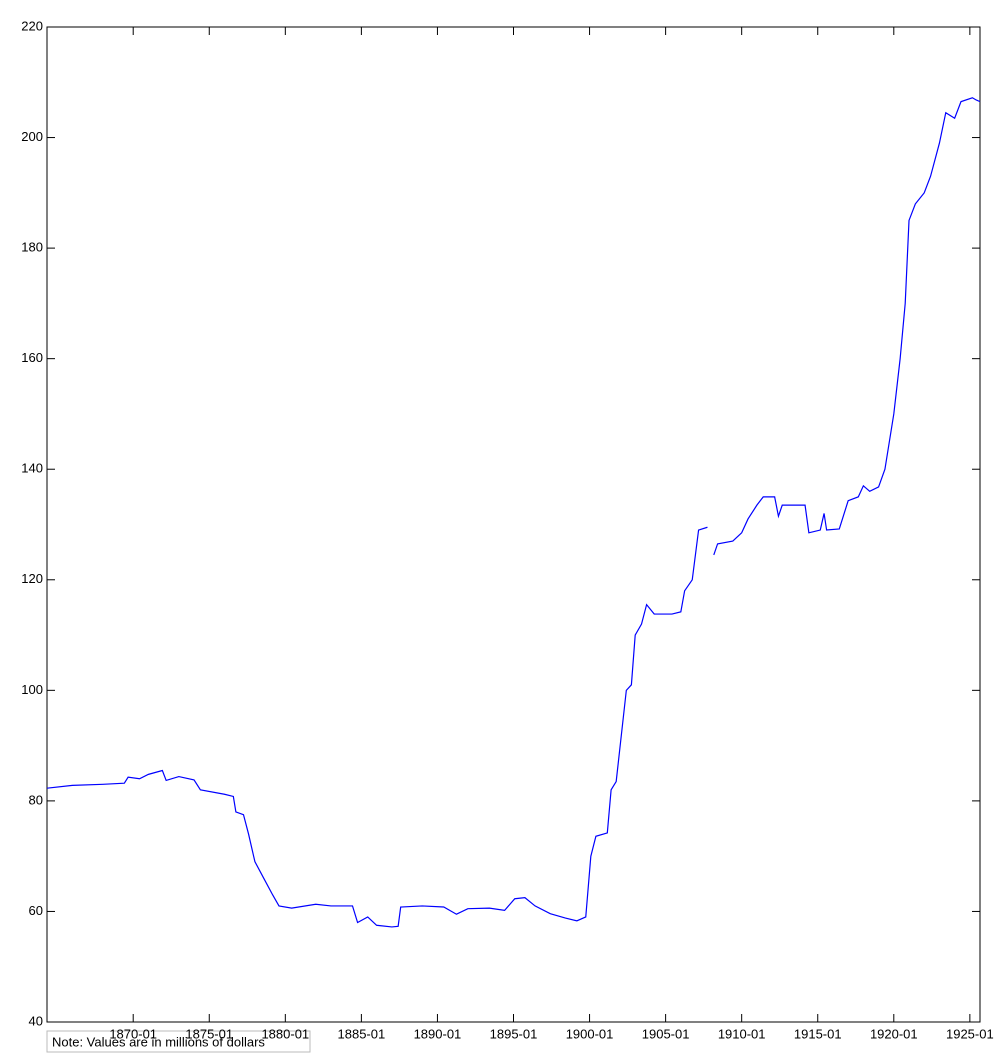 Image resolution: width=995 pixels, height=1053 pixels. I want to click on x-tick-label: 1925-01, so click(970, 1033).